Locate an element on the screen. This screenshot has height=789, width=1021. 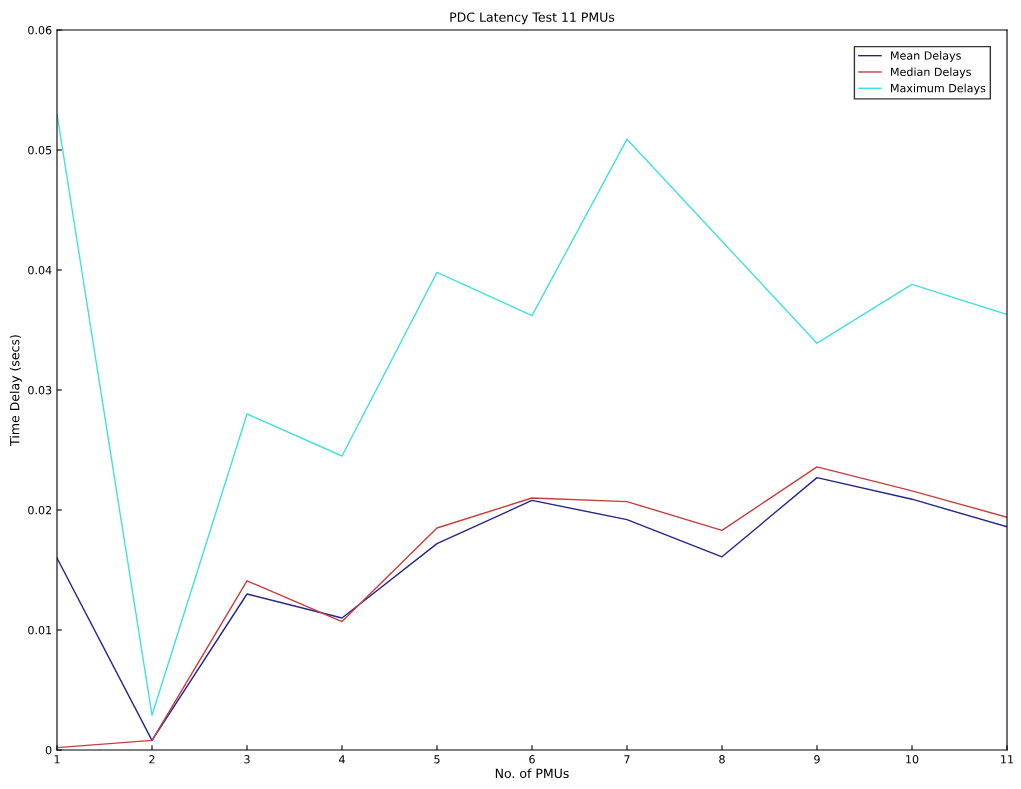
y-tick-label: 0.06 is located at coordinates (40, 30).